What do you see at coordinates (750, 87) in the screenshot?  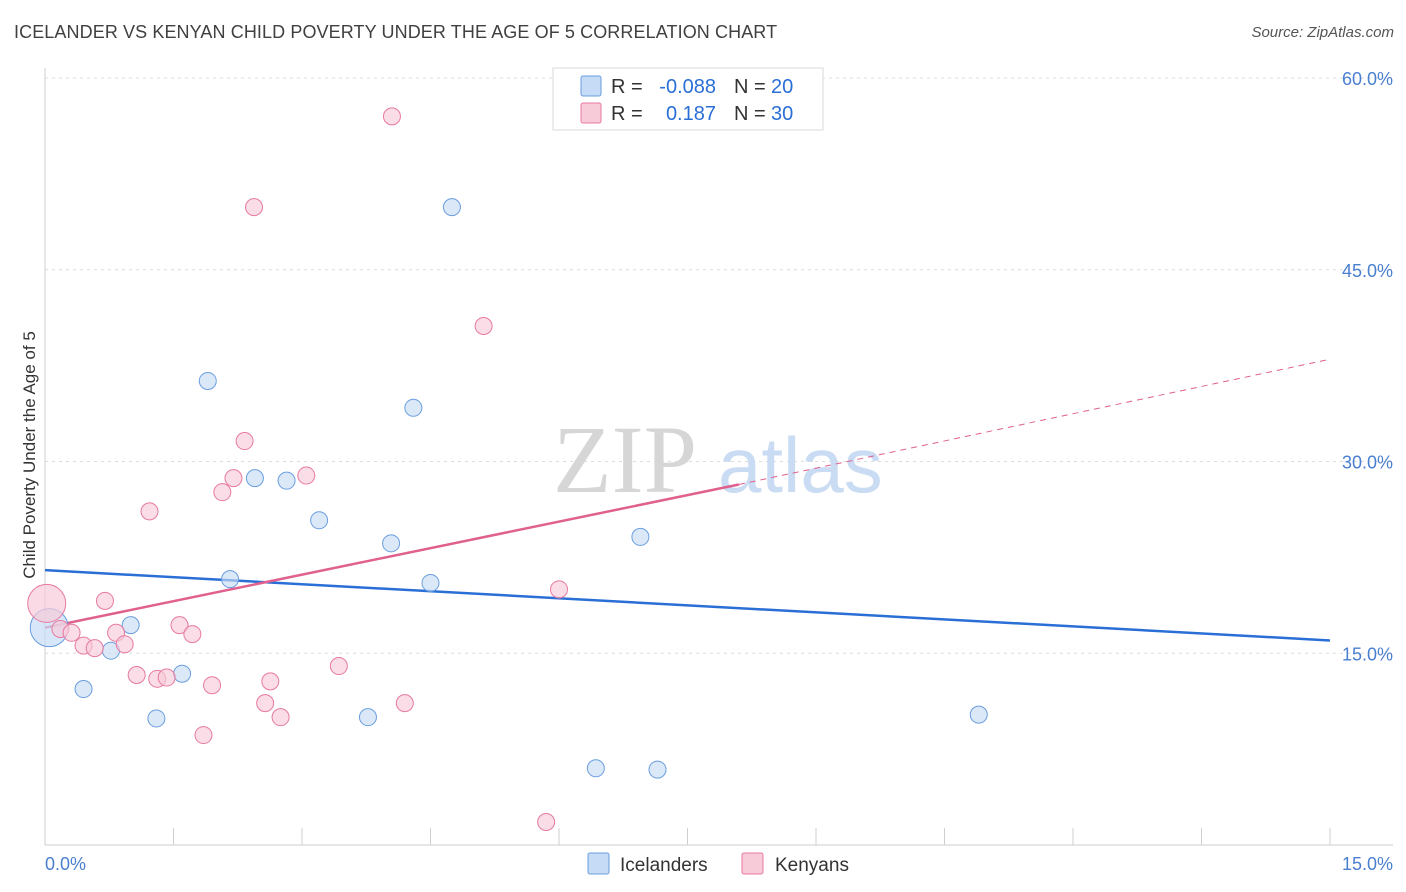 I see `legend-n-label-icelanders: N =` at bounding box center [750, 87].